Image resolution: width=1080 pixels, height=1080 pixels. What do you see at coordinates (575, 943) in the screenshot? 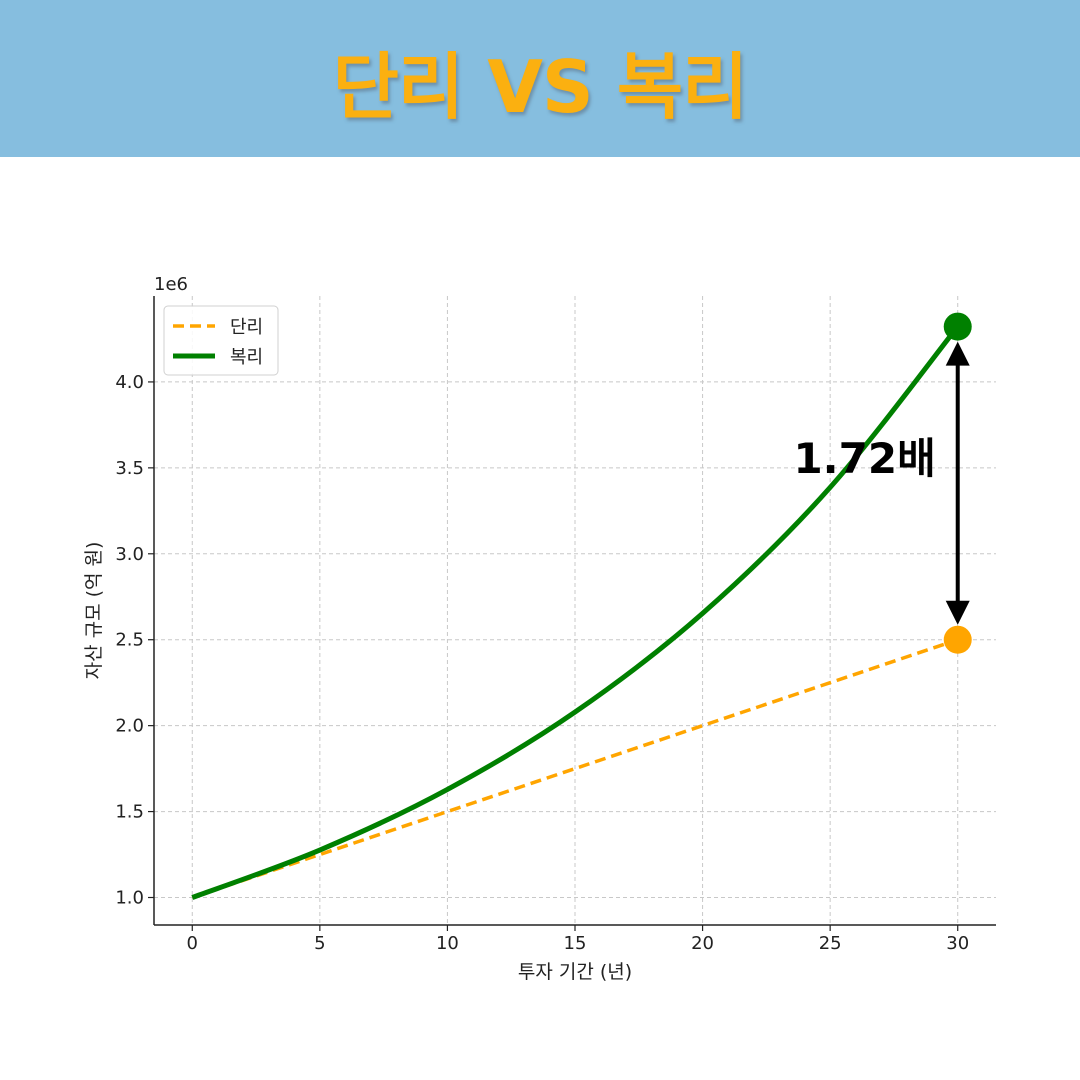
I see `x-tick-label: 15` at bounding box center [575, 943].